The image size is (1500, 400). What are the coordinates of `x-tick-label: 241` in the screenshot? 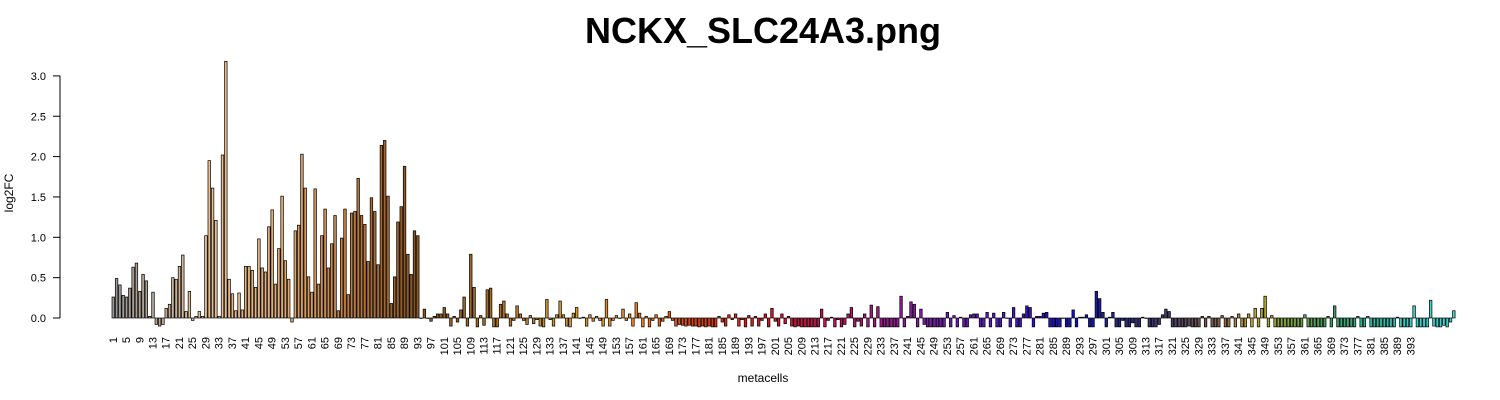 It's located at (908, 346).